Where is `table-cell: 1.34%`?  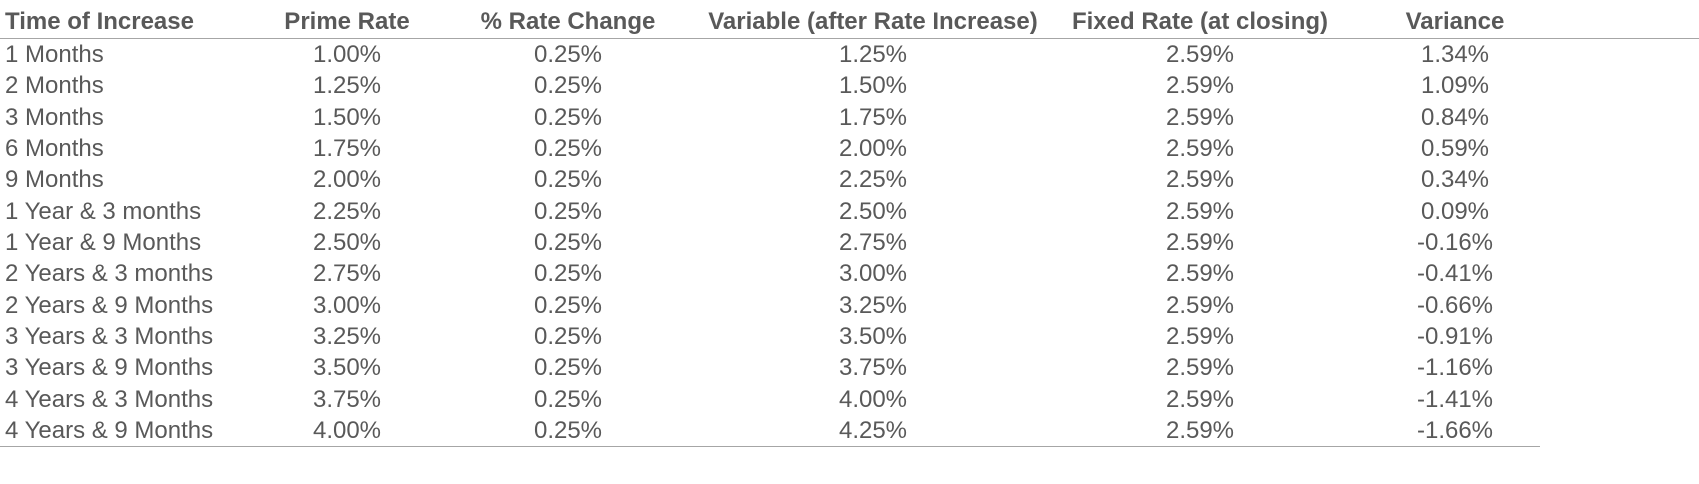 table-cell: 1.34% is located at coordinates (1455, 54).